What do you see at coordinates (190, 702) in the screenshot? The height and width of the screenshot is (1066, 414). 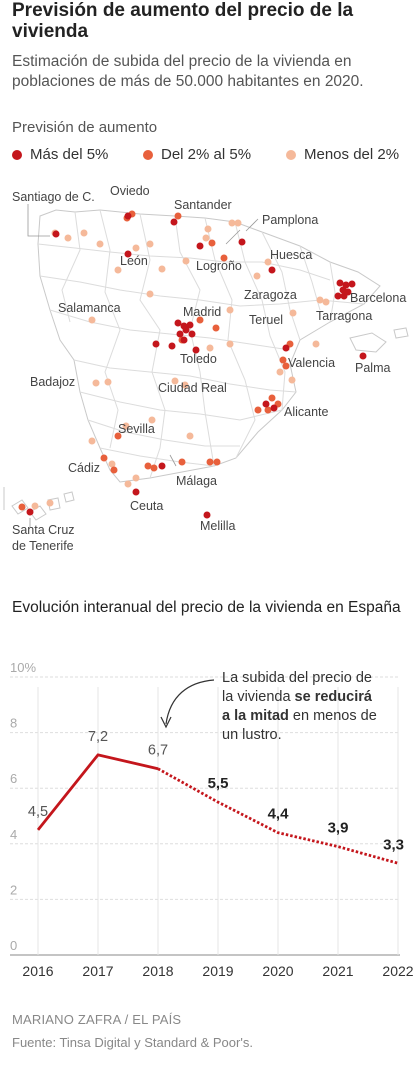 I see `annotation-arrow` at bounding box center [190, 702].